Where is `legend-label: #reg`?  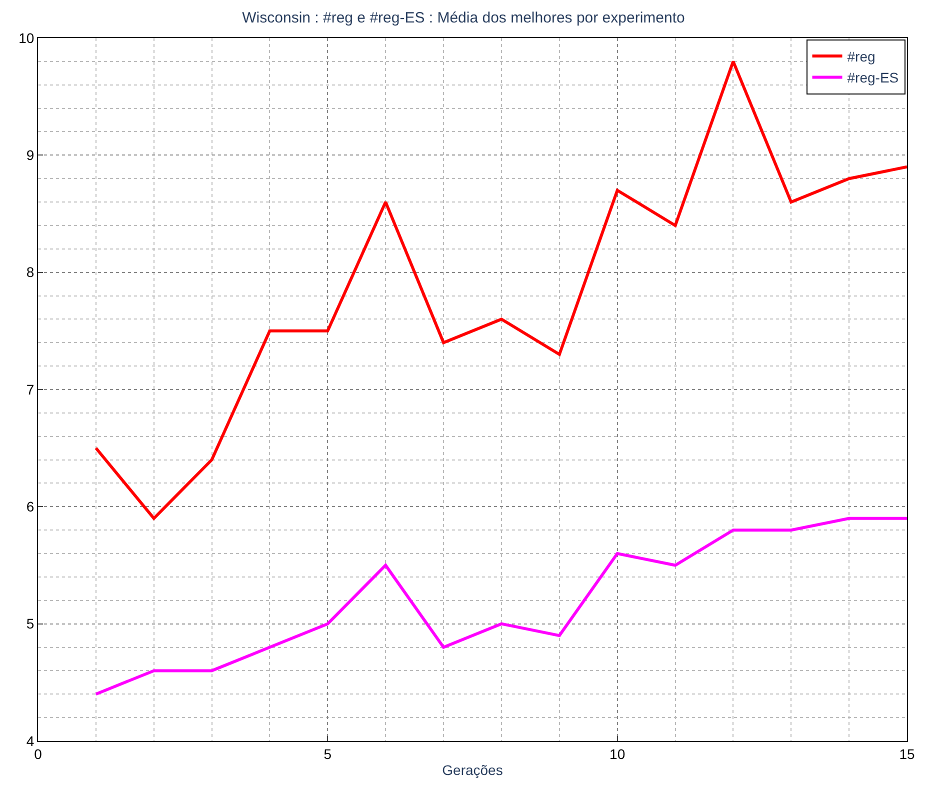 legend-label: #reg is located at coordinates (861, 56).